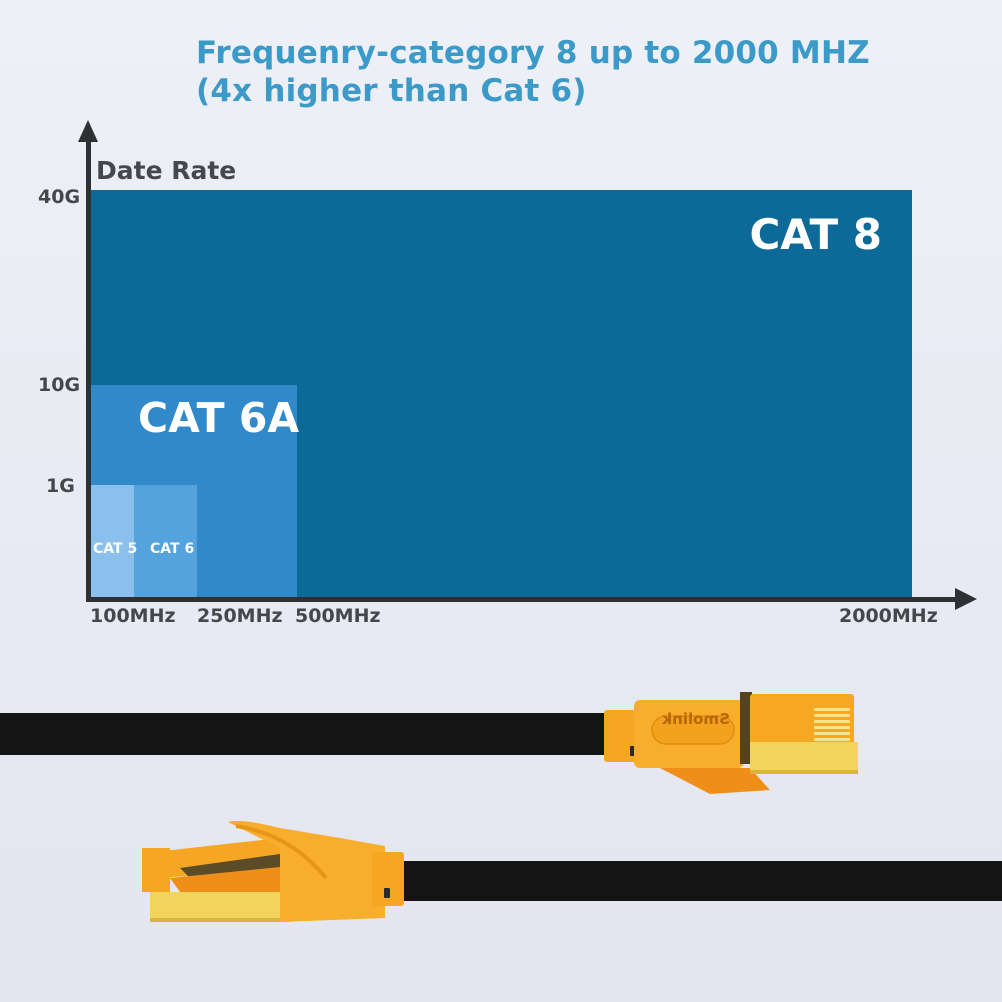 This screenshot has width=1002, height=1002. What do you see at coordinates (966, 599) in the screenshot?
I see `x-axis-arrow-icon` at bounding box center [966, 599].